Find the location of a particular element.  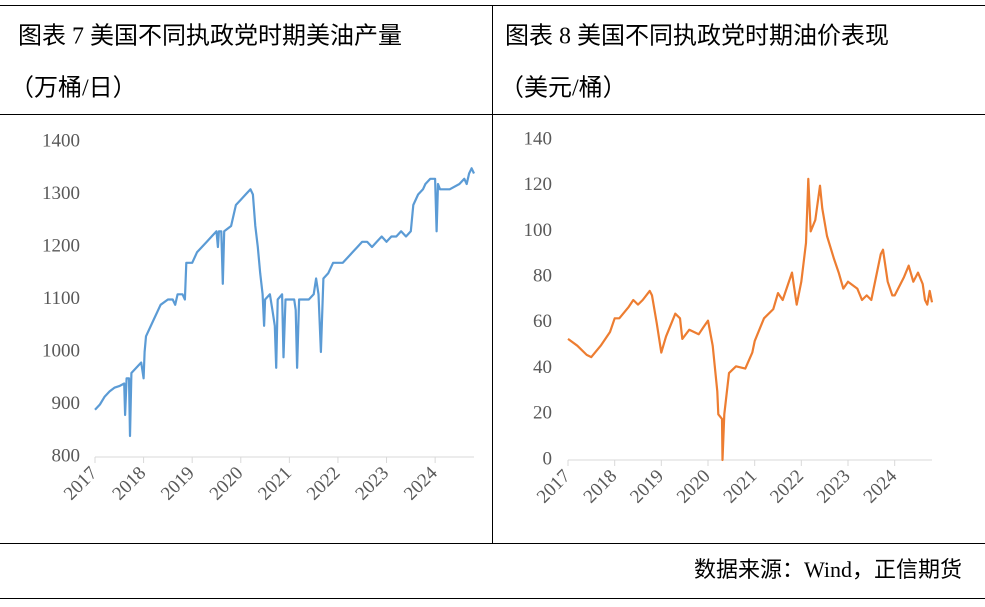

y-tick-label: 1000 is located at coordinates (61, 350).